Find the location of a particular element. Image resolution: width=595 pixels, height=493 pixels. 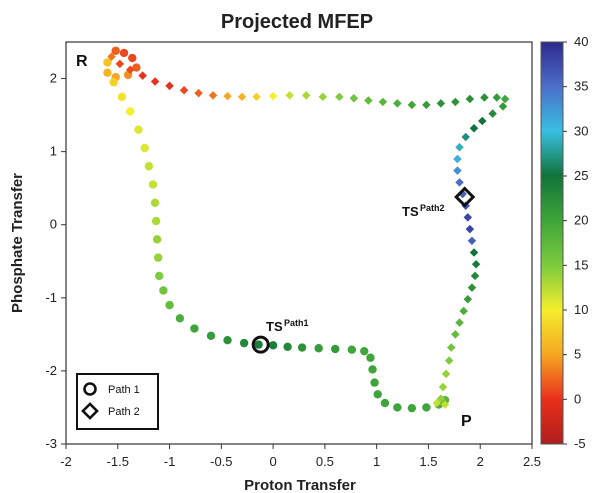

x-tick-label: -1 is located at coordinates (170, 461).